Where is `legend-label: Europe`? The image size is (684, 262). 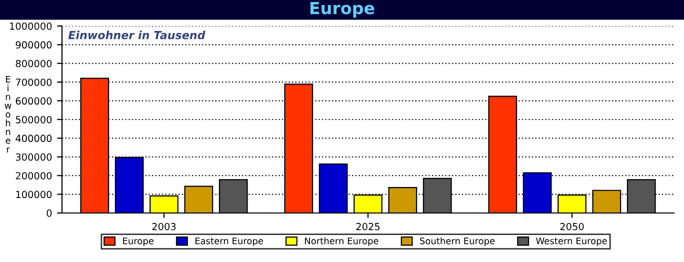 legend-label: Europe is located at coordinates (138, 242).